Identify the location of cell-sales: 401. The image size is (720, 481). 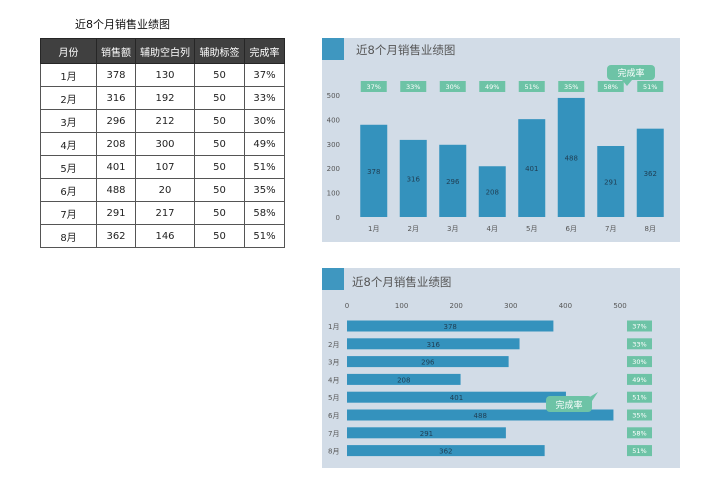
(116, 167).